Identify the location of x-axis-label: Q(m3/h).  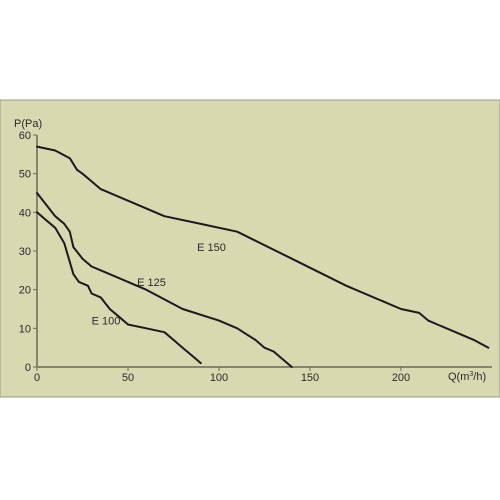
(467, 377).